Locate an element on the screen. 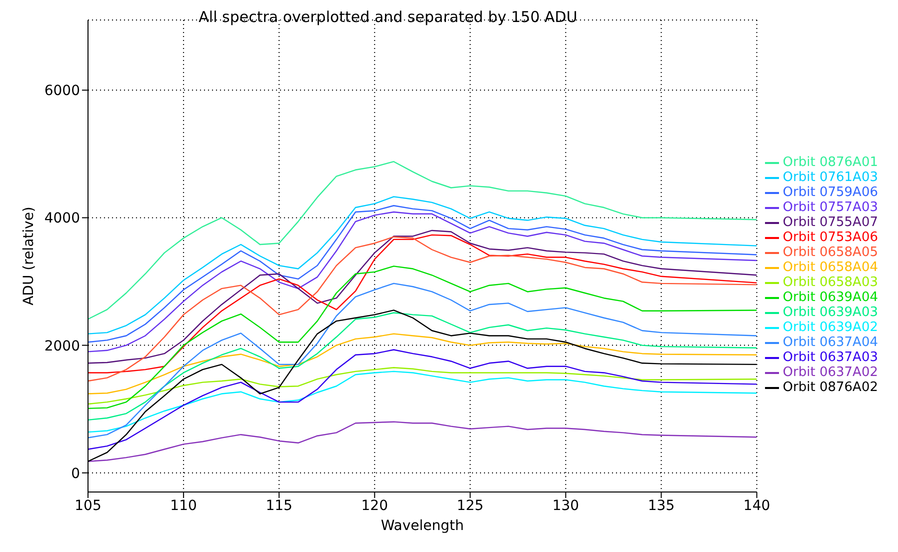 This screenshot has width=898, height=552. legend-label: Orbit 0759A06 is located at coordinates (830, 192).